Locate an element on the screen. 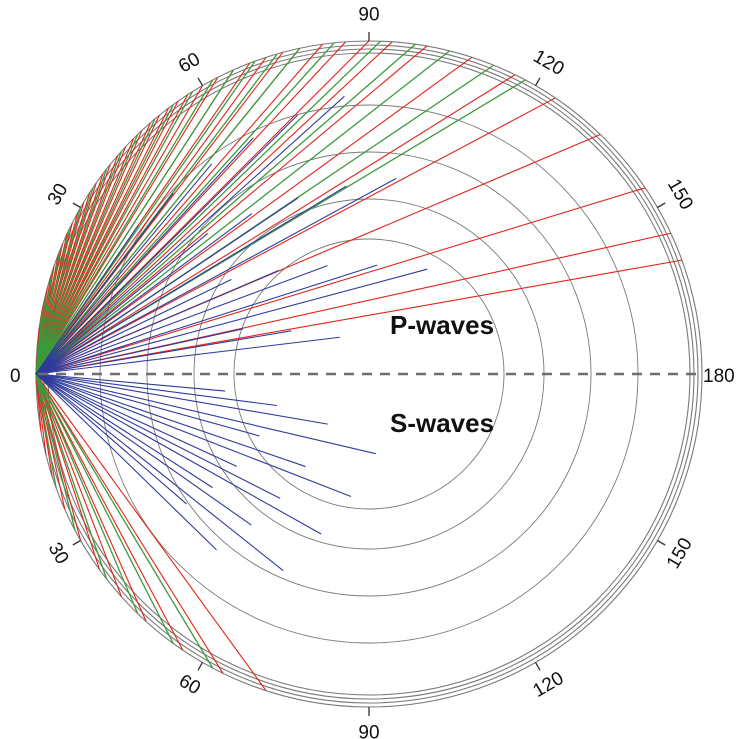 The width and height of the screenshot is (736, 739). axis-left-label: 0 is located at coordinates (15, 376).